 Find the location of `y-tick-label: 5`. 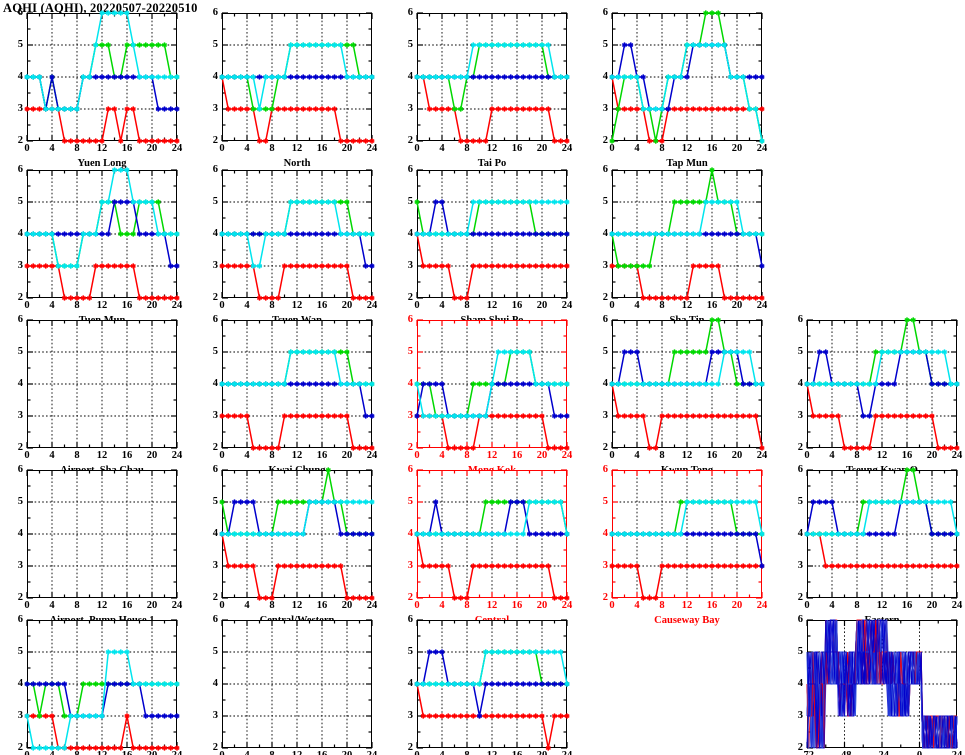

y-tick-label: 5 is located at coordinates (410, 201).